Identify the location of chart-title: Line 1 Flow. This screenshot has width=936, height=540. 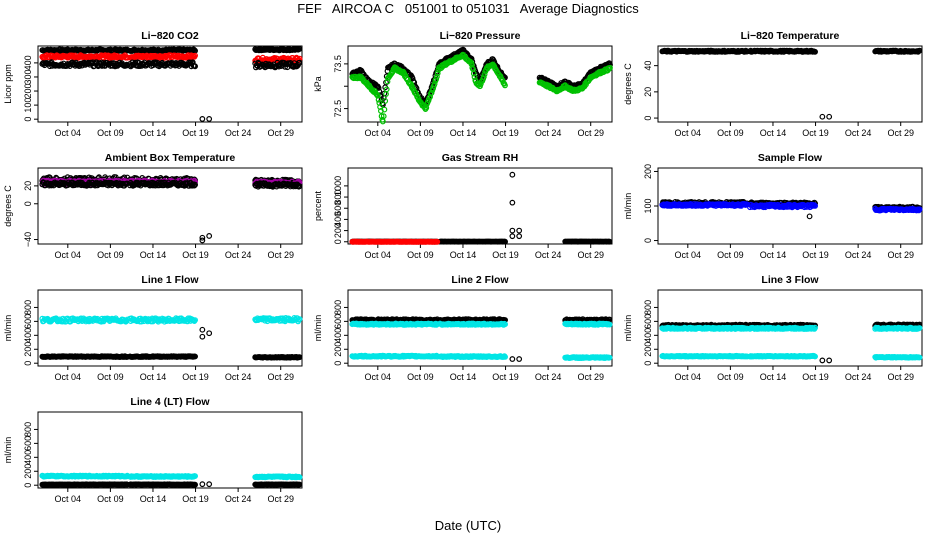
(170, 280).